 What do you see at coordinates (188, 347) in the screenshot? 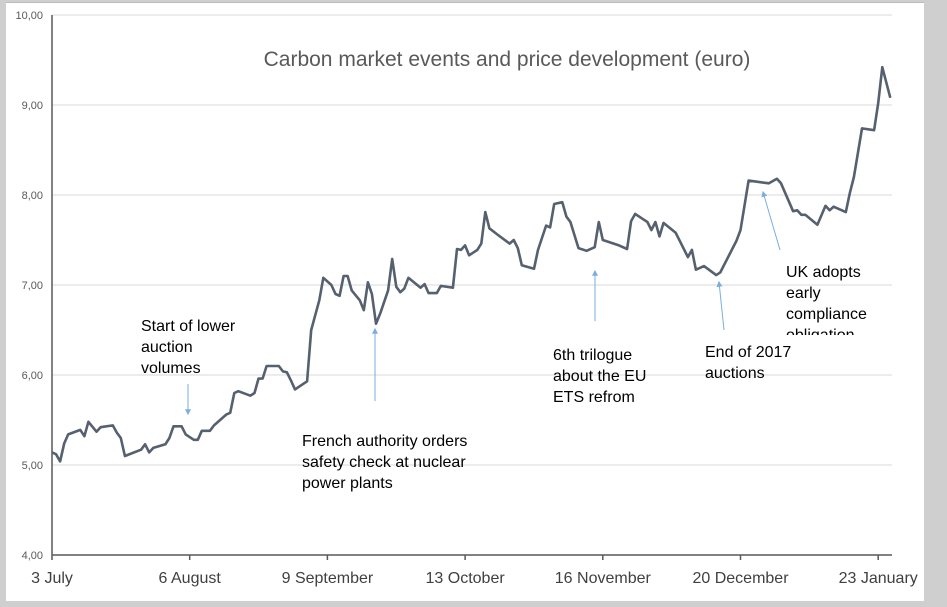
I see `annotation-lower-auction-volumes: Start of lower auction volumes` at bounding box center [188, 347].